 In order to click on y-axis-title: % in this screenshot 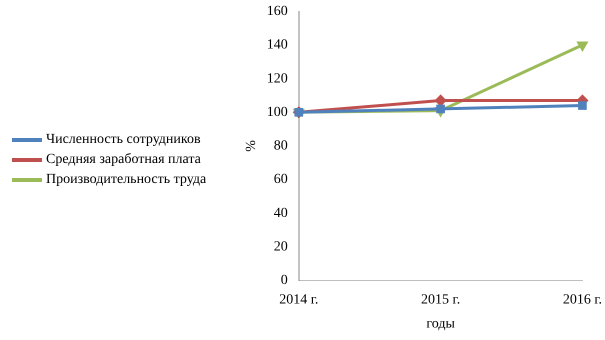, I will do `click(252, 146)`.